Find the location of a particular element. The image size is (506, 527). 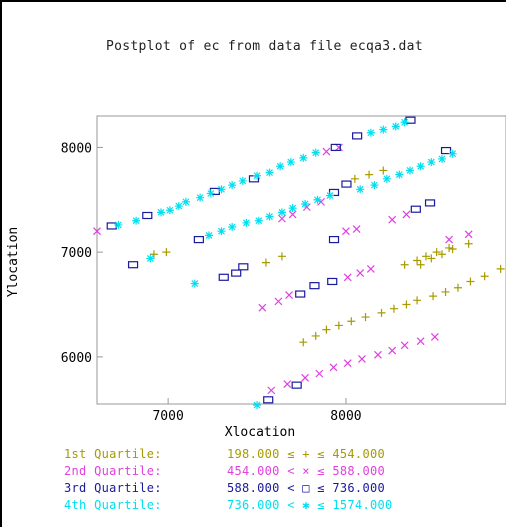

y-tick-label: 8000 is located at coordinates (76, 148).